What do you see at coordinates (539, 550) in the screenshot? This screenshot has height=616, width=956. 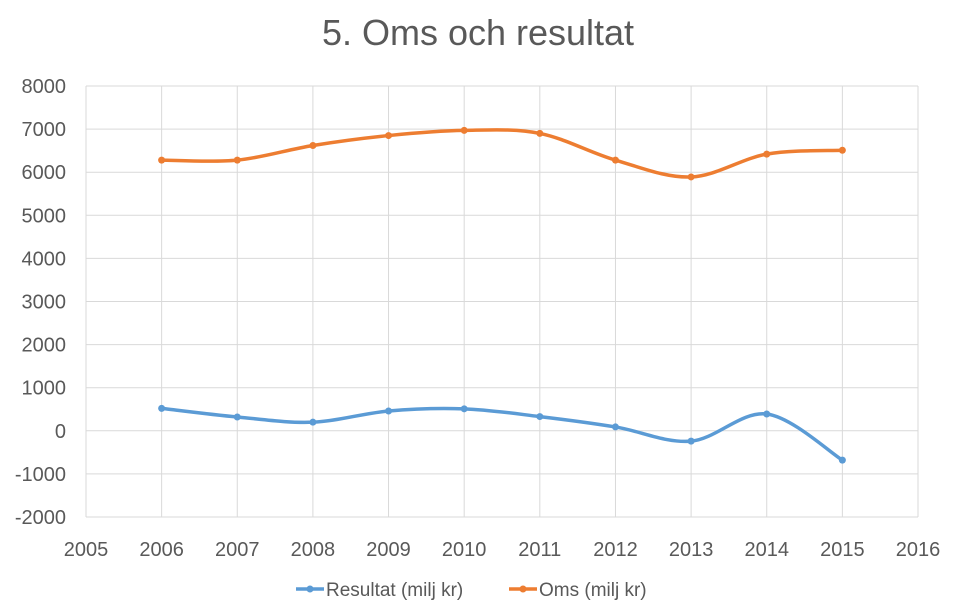 I see `x-tick-label: 2011` at bounding box center [539, 550].